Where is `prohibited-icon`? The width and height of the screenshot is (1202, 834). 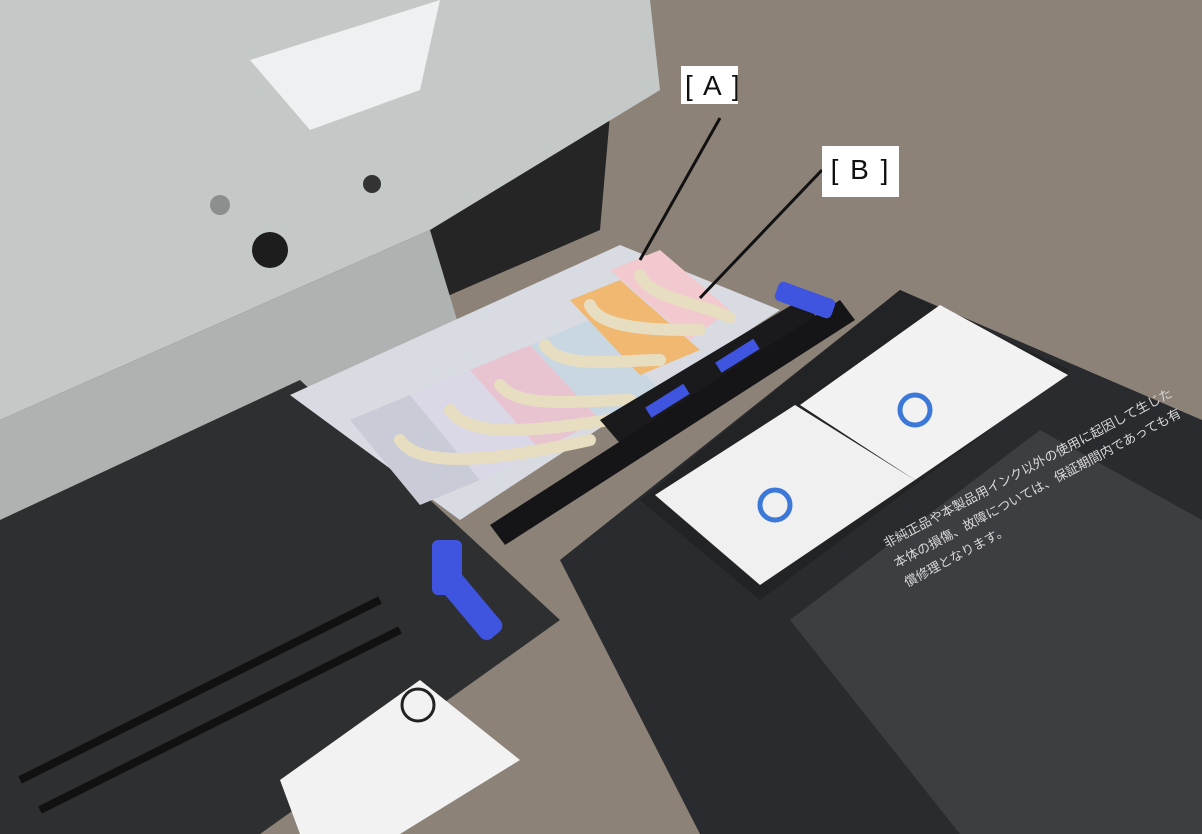 prohibited-icon is located at coordinates (418, 705).